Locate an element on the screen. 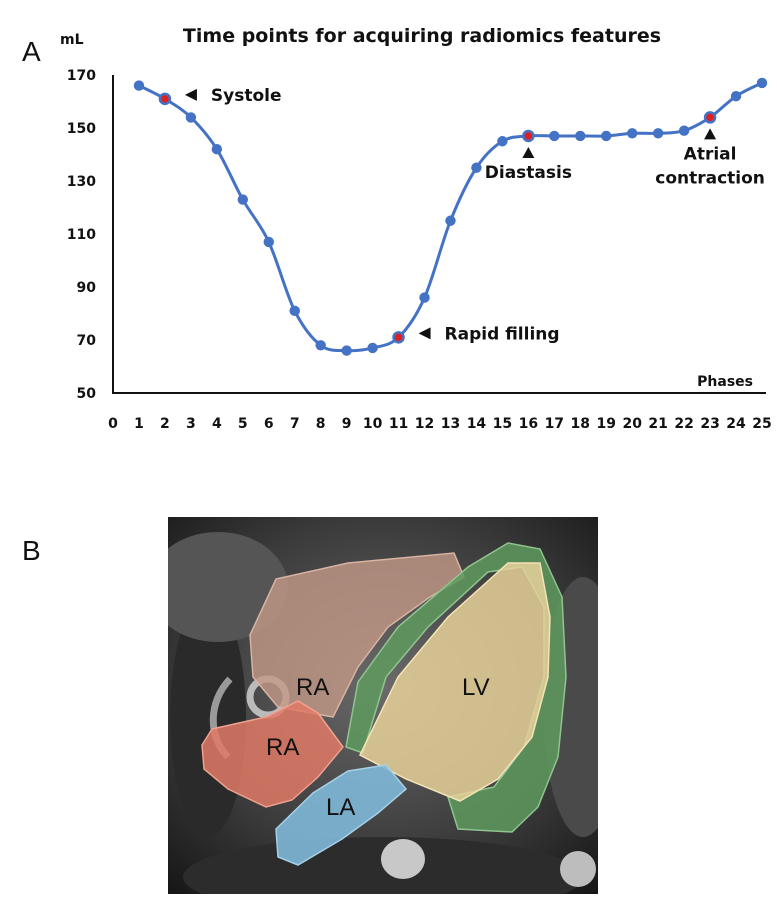 Image resolution: width=777 pixels, height=922 pixels. y-tick-label: 130 is located at coordinates (81, 182).